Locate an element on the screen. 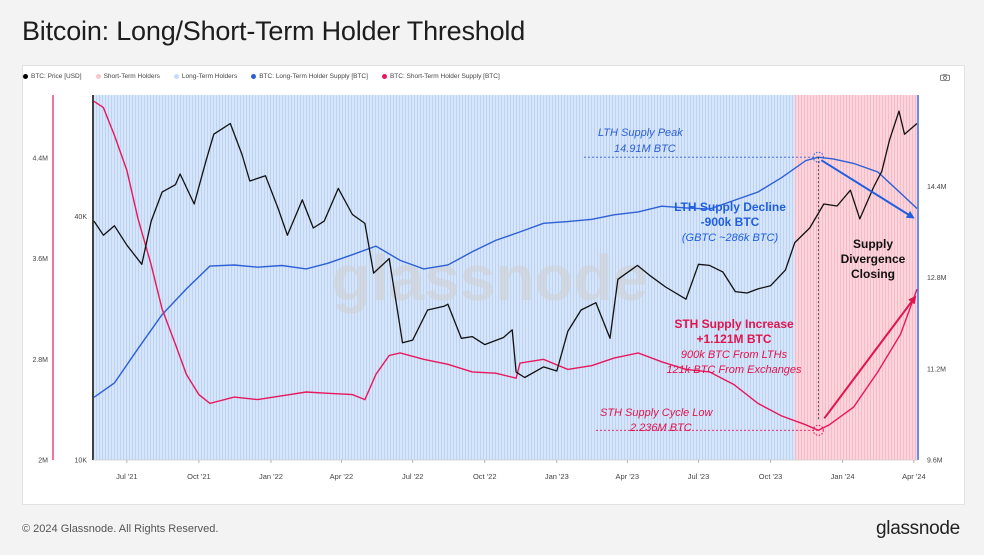 Image resolution: width=984 pixels, height=555 pixels. sth-increase-note-2: 121k BTC From Exchanges is located at coordinates (734, 370).